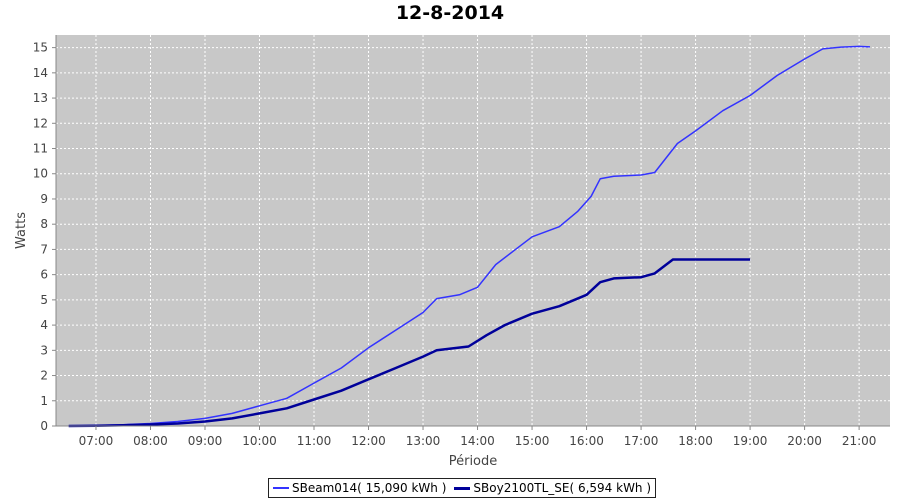 This screenshot has width=900, height=500. Describe the element at coordinates (695, 441) in the screenshot. I see `x-tick-label: 18:00` at that location.